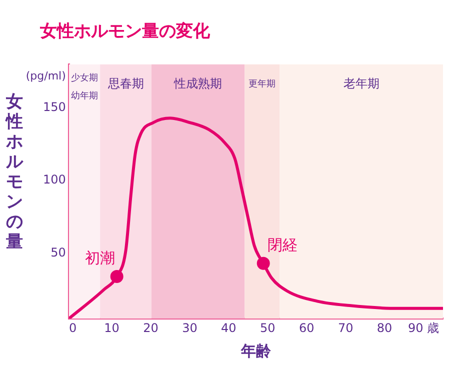 This screenshot has width=450, height=369. What do you see at coordinates (190, 327) in the screenshot?
I see `x-tick-label: 30` at bounding box center [190, 327].